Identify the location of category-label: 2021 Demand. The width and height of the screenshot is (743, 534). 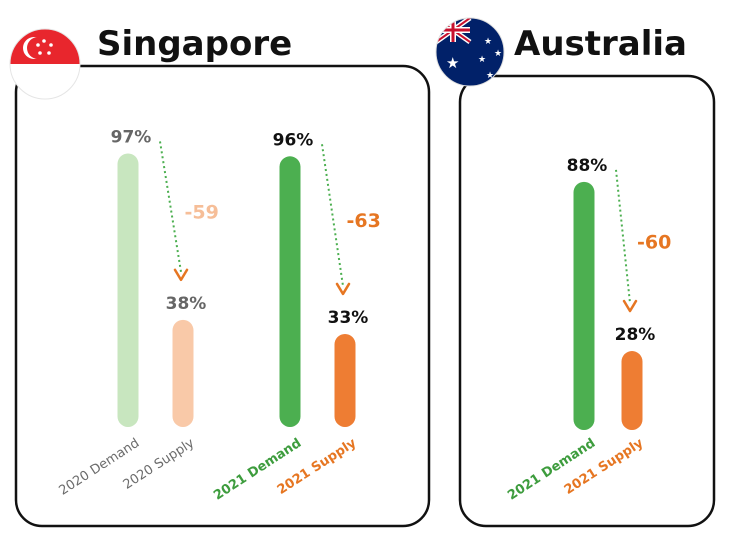
(257, 470).